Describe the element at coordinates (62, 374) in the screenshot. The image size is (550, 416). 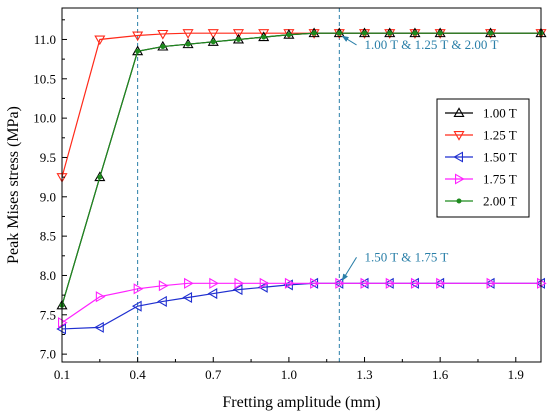
I see `x-tick-label: 0.1` at that location.